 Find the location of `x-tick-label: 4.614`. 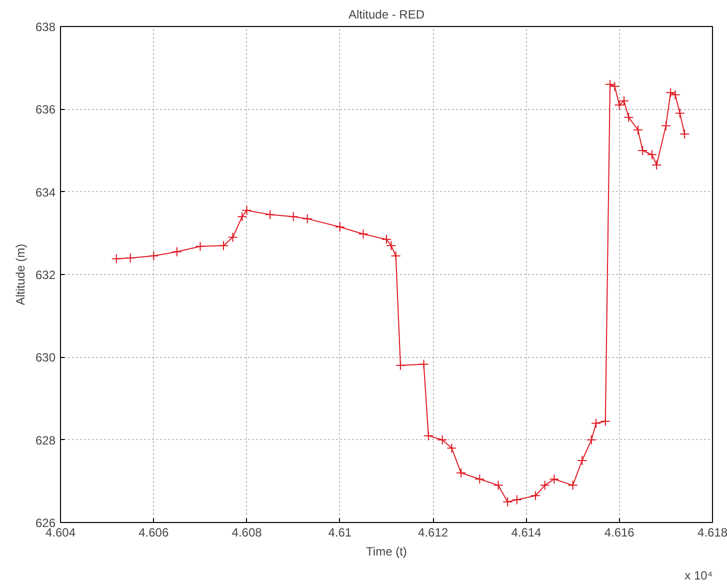

x-tick-label: 4.614 is located at coordinates (526, 533).